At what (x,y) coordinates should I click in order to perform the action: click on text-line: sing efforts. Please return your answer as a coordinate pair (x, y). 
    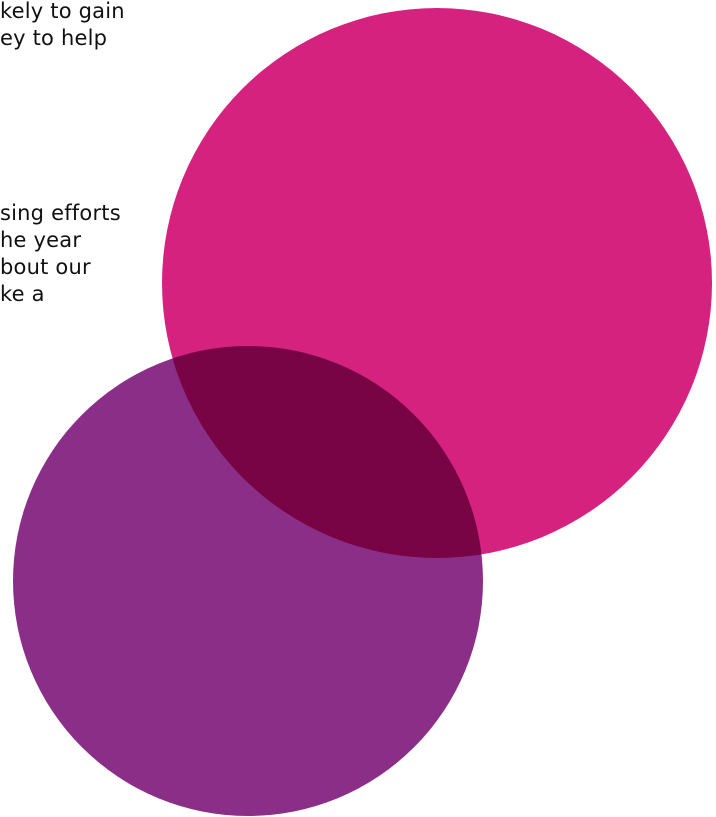
    Looking at the image, I should click on (60, 213).